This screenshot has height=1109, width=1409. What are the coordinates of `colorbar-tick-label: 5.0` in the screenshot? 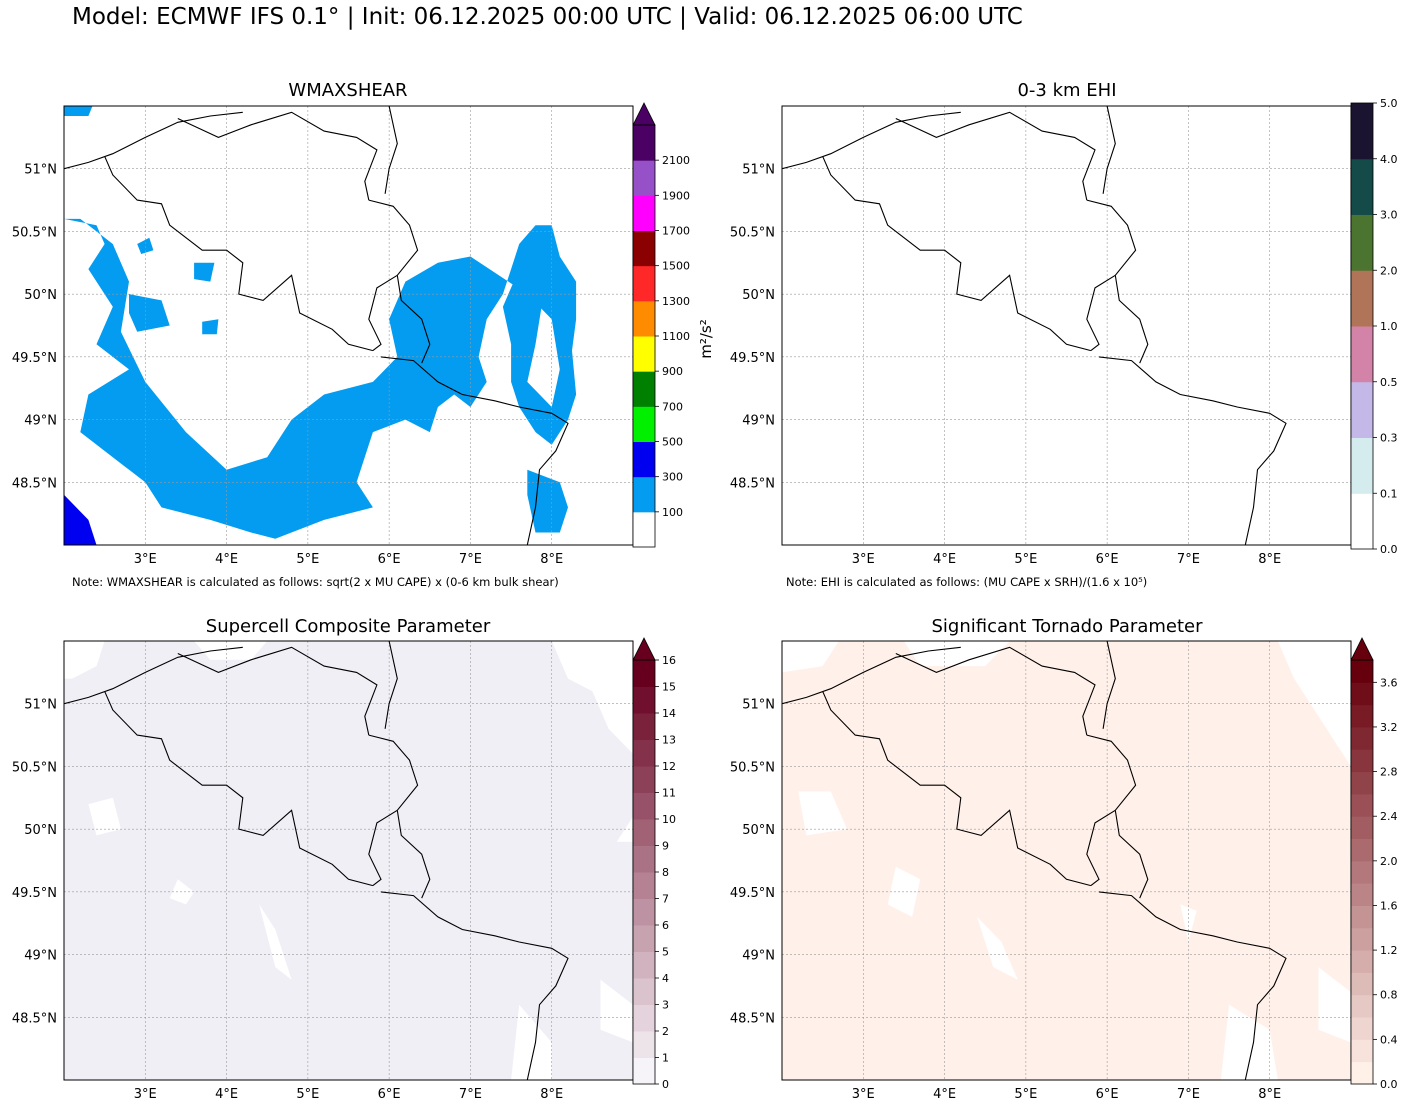 It's located at (1389, 103).